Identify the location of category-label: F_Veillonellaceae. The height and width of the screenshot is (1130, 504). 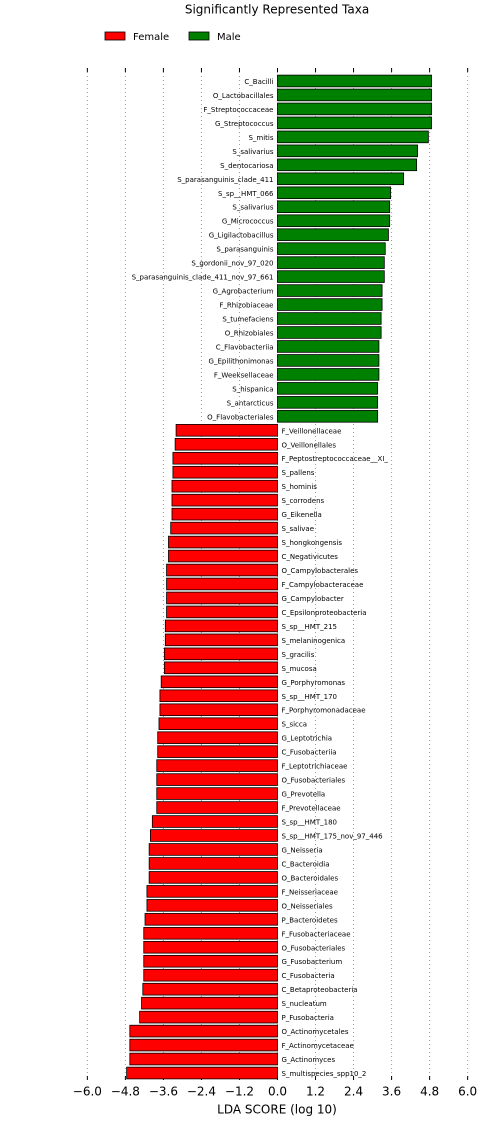
(312, 431).